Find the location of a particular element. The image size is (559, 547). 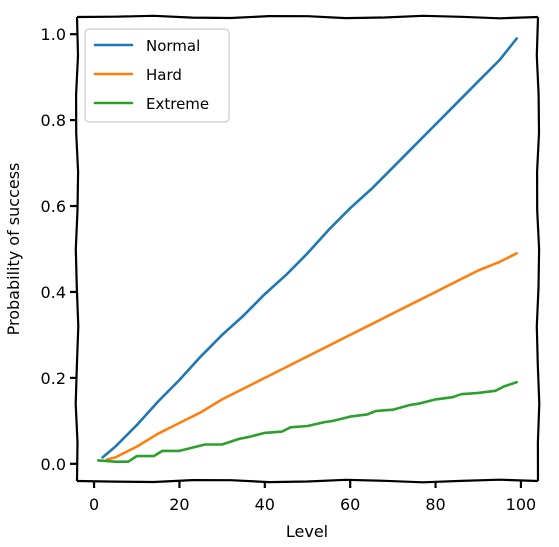

x-tick-label: 60 is located at coordinates (350, 504).